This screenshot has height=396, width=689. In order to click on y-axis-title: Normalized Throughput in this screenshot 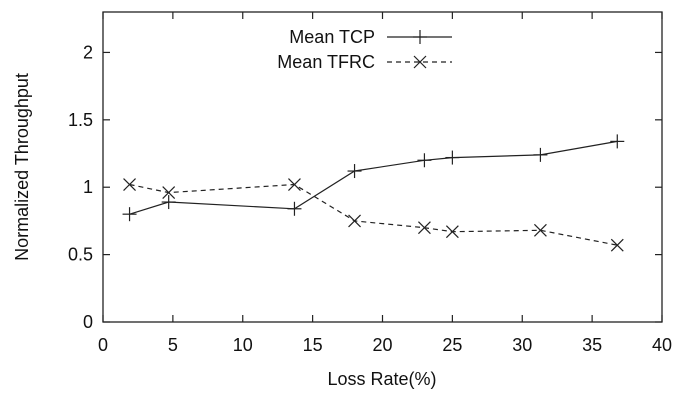, I will do `click(22, 167)`.